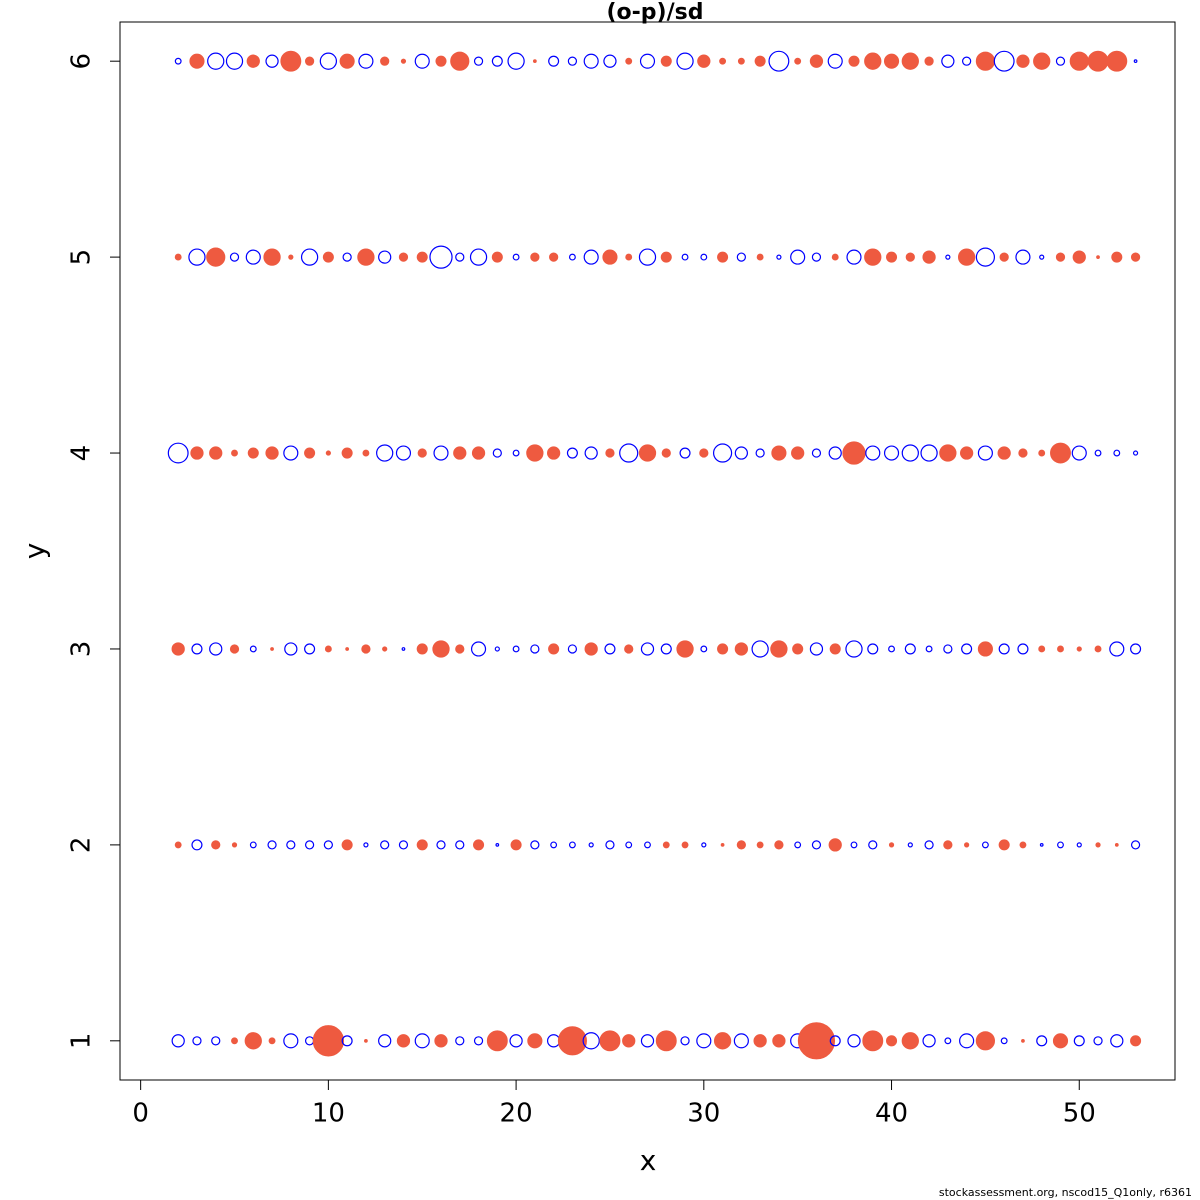  What do you see at coordinates (648, 1160) in the screenshot?
I see `x-axis-label: x` at bounding box center [648, 1160].